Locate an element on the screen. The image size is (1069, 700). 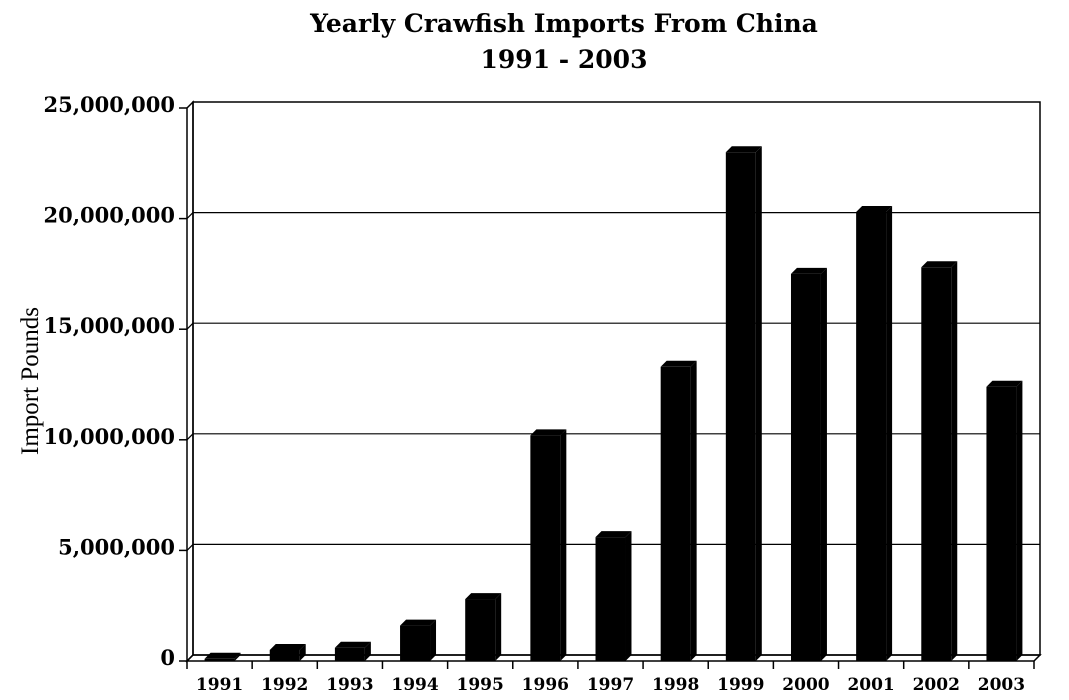
y-tick-label: 20,000,000 is located at coordinates (109, 215).